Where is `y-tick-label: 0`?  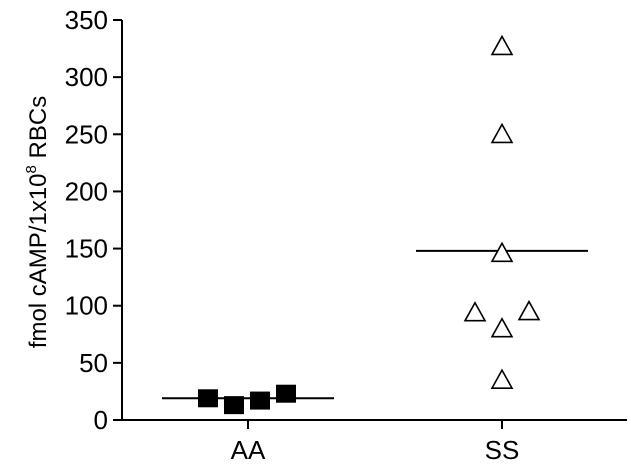 y-tick-label: 0 is located at coordinates (101, 420).